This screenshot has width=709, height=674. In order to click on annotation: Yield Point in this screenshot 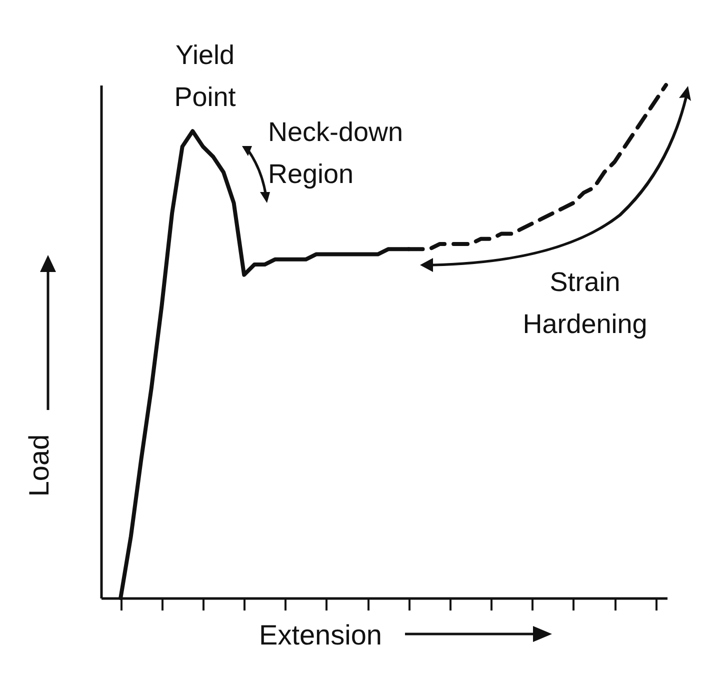, I will do `click(205, 76)`.